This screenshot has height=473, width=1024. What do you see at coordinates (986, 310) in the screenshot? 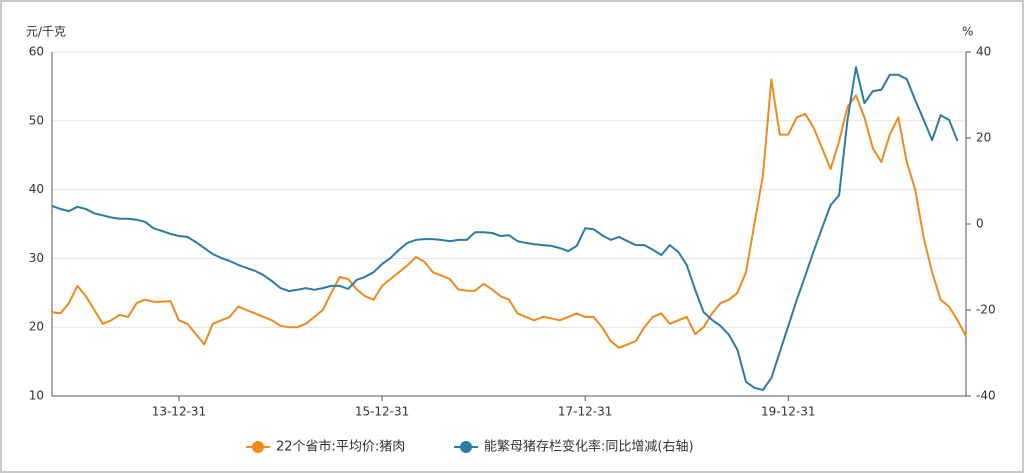
I see `y2-tick-label: -20` at bounding box center [986, 310].